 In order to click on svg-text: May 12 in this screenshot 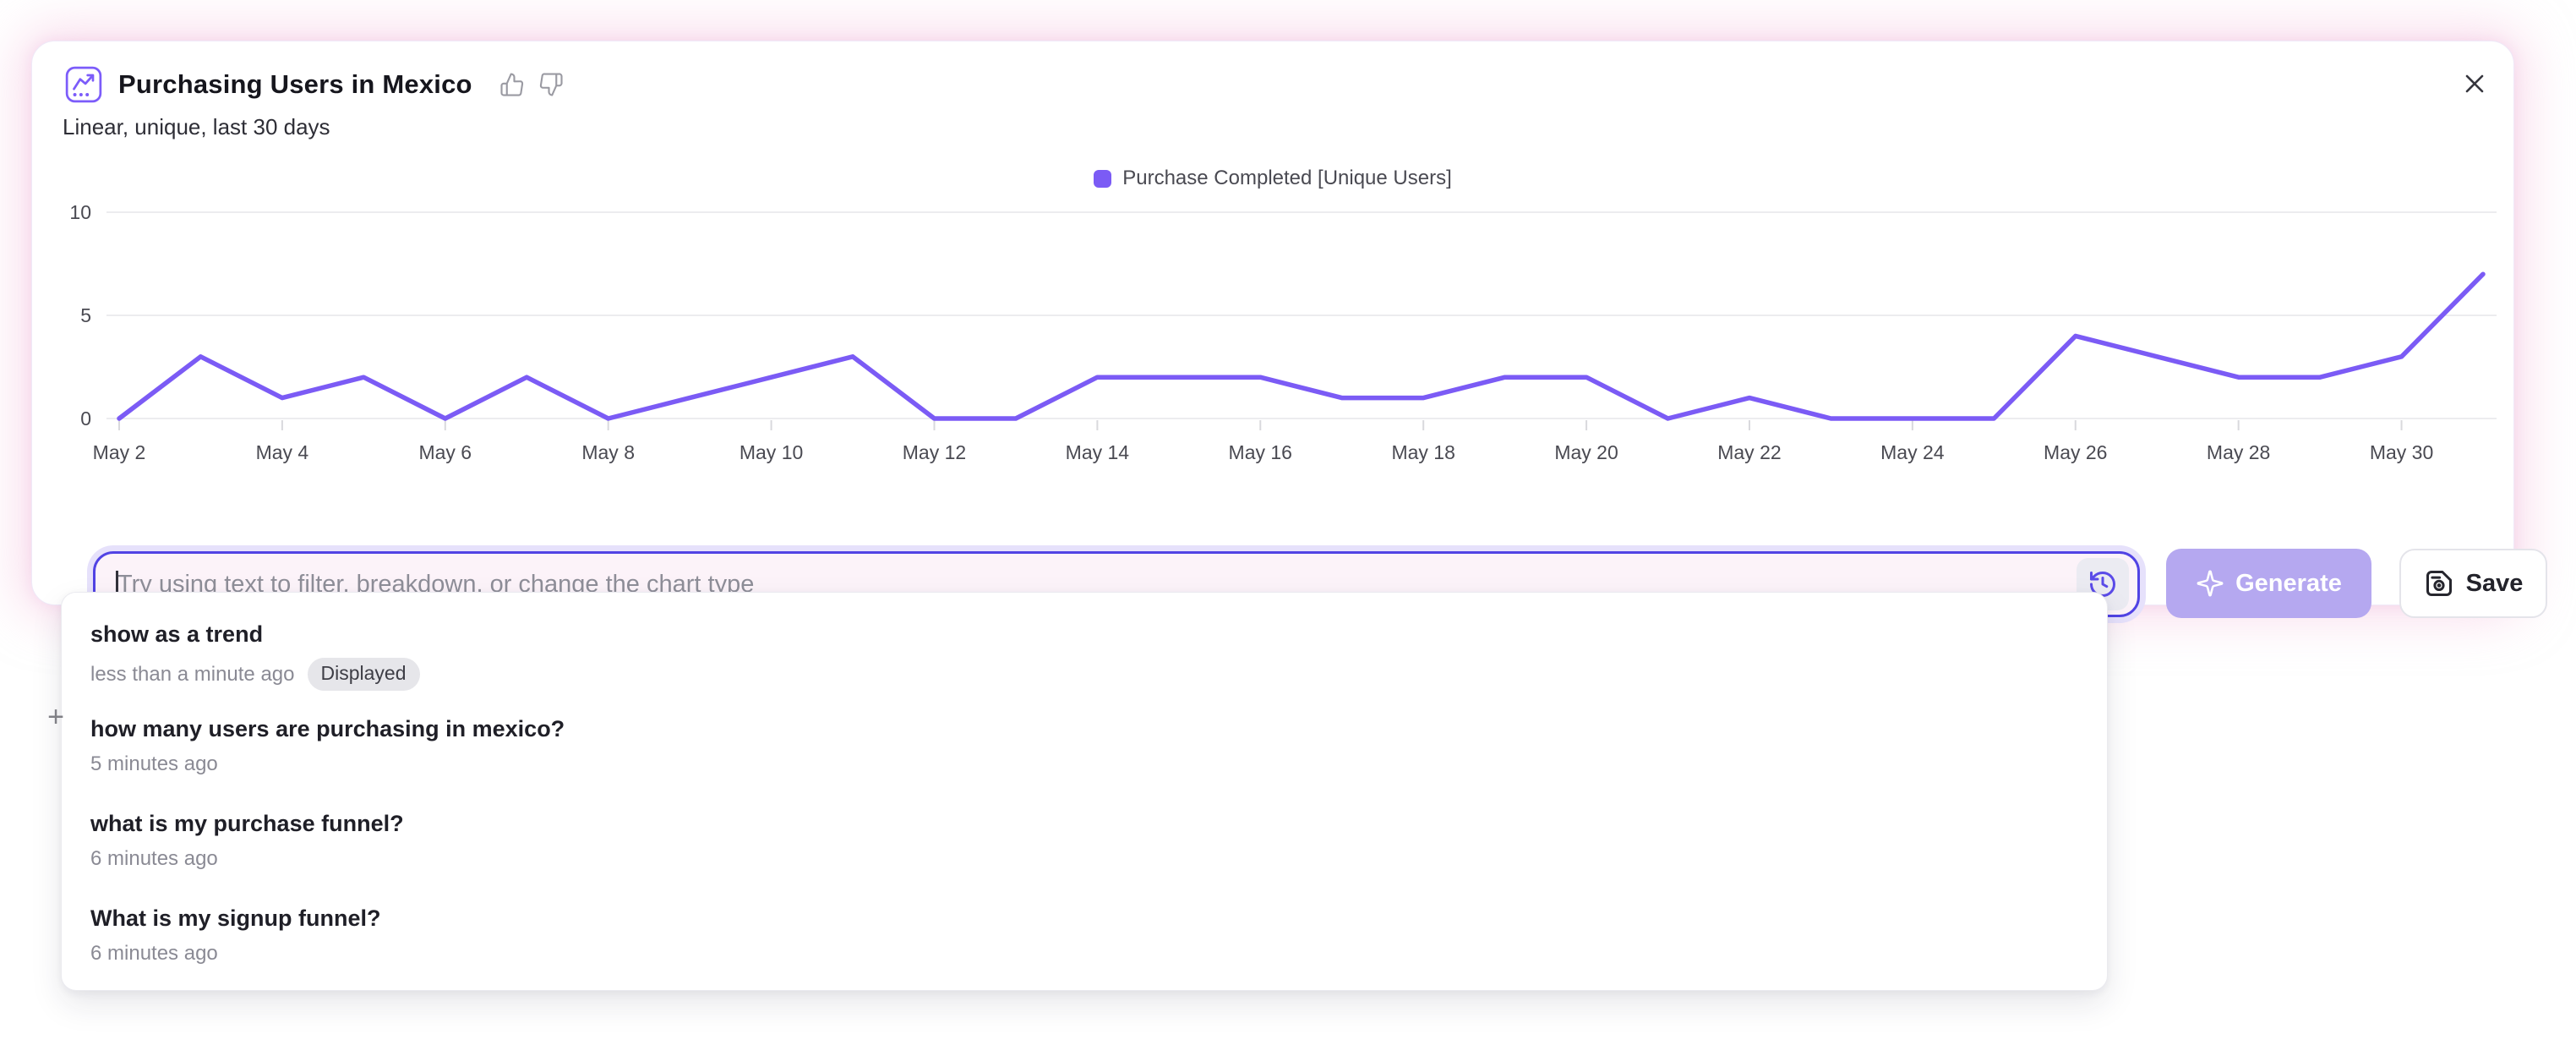, I will do `click(934, 452)`.